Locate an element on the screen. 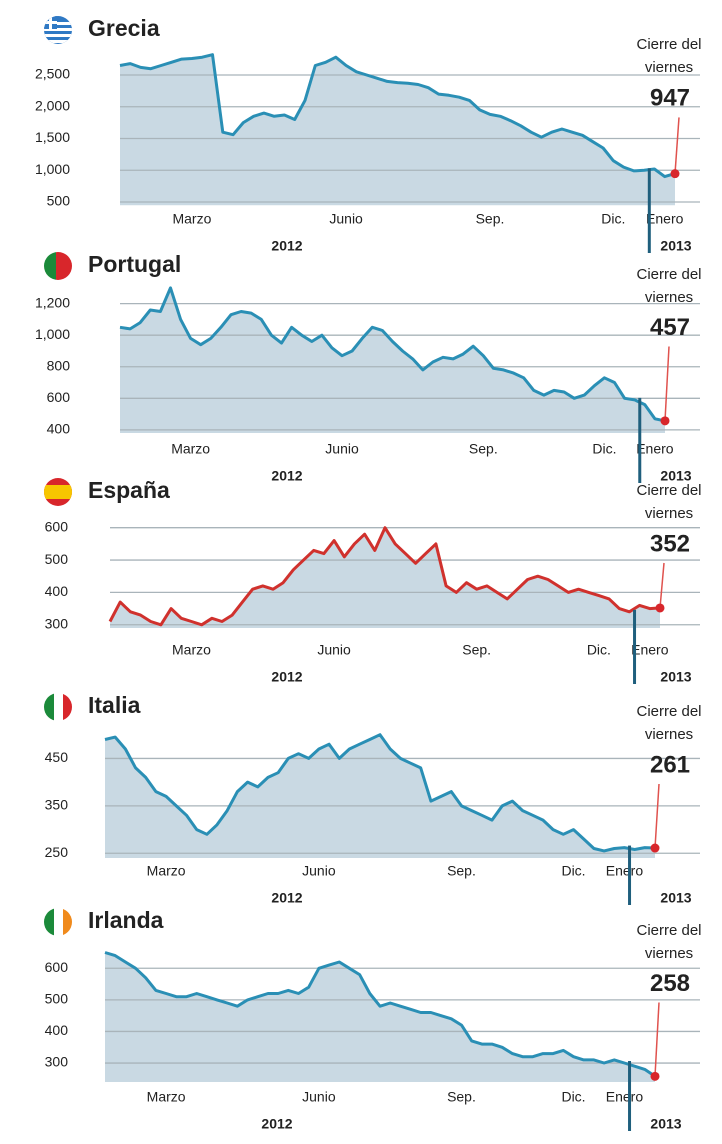 The height and width of the screenshot is (1144, 722). y-tick-label: 2,000 is located at coordinates (52, 105).